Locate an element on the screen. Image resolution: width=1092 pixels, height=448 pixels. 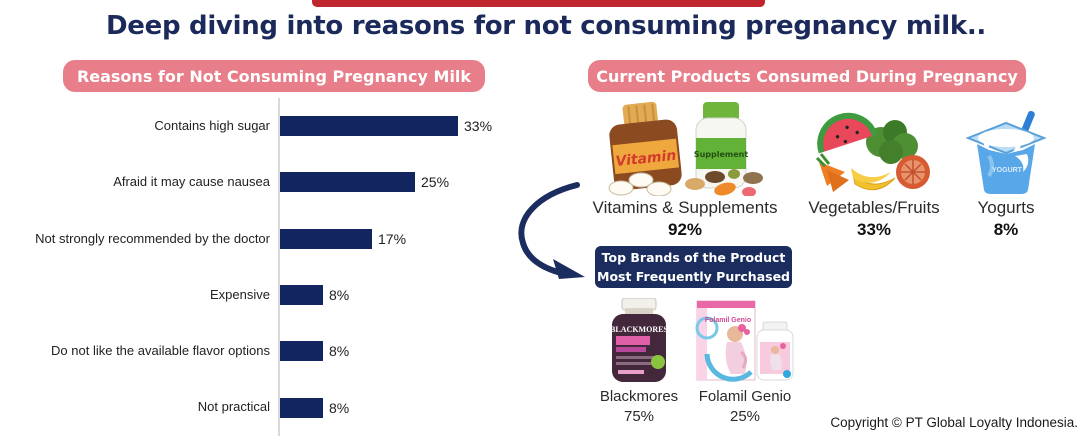
top-brands-badge-line2: Most Frequently Purchased is located at coordinates (693, 276).